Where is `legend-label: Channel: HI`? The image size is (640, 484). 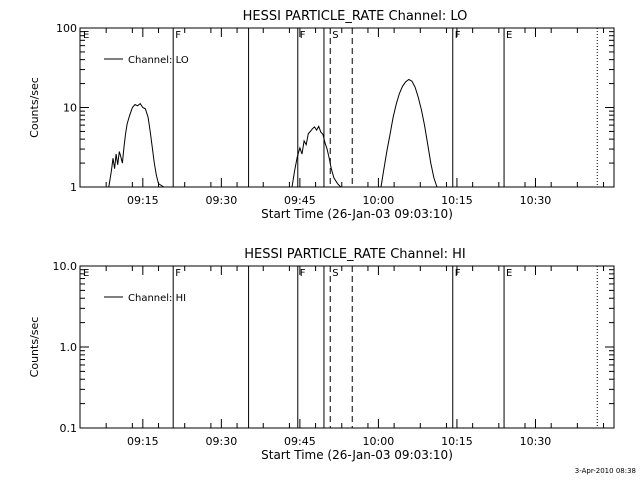 legend-label: Channel: HI is located at coordinates (157, 298).